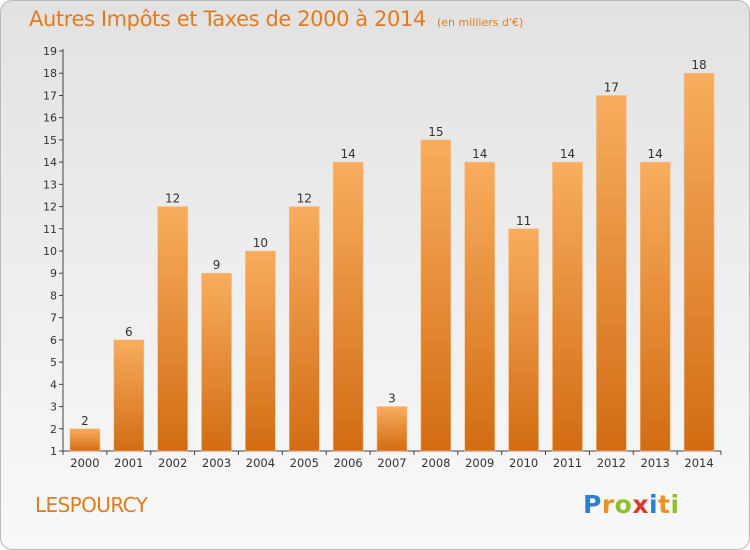 The image size is (750, 550). I want to click on y-tick-label: 16, so click(50, 118).